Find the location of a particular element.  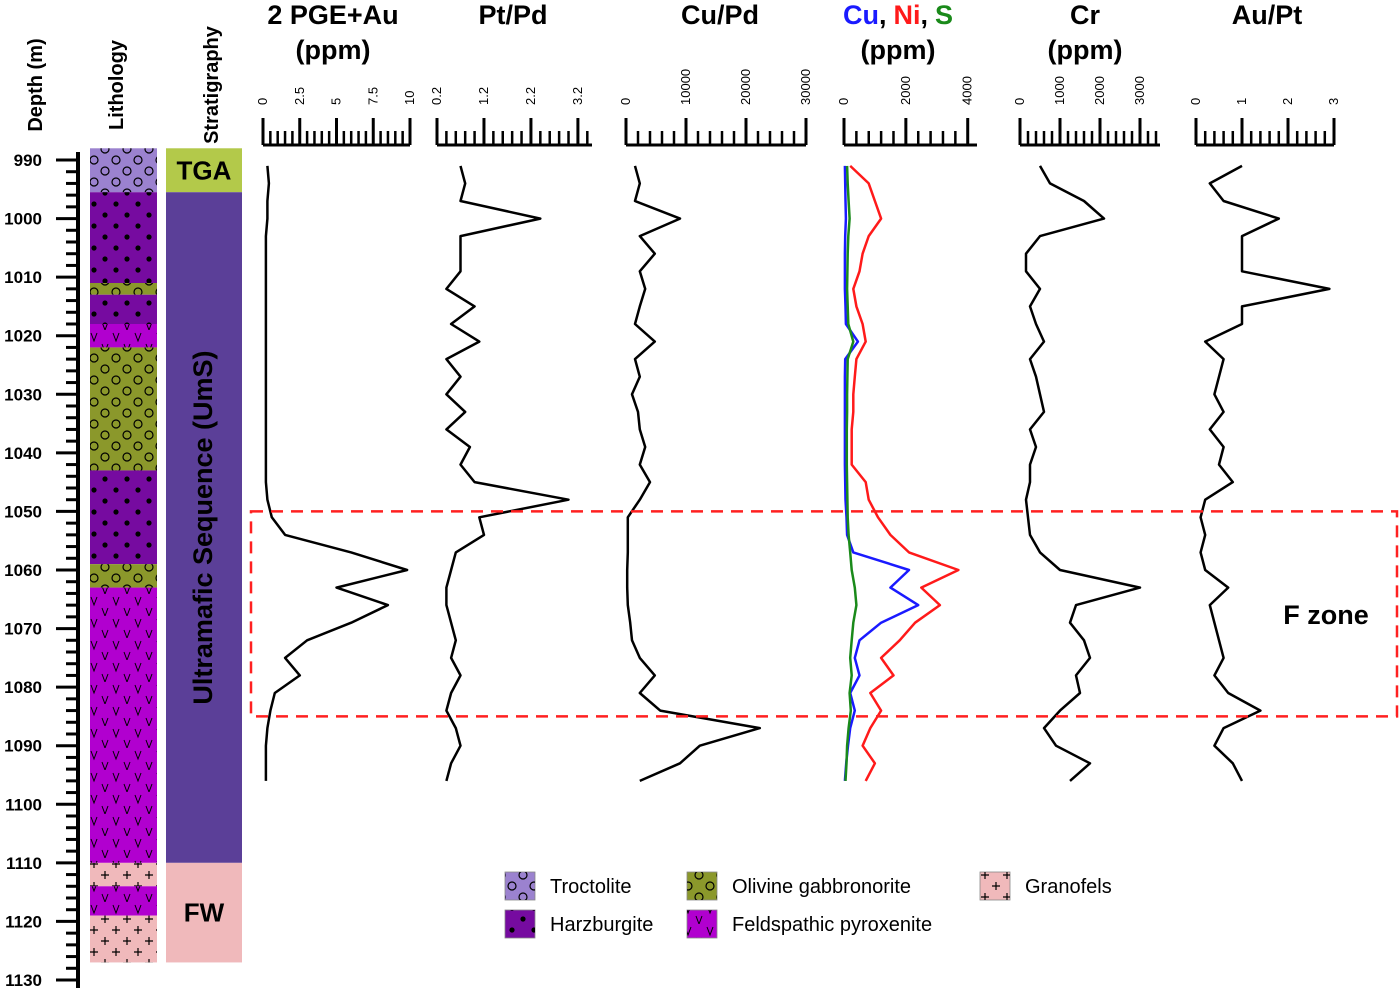

depth-axis-label: Depth (m) is located at coordinates (36, 84).